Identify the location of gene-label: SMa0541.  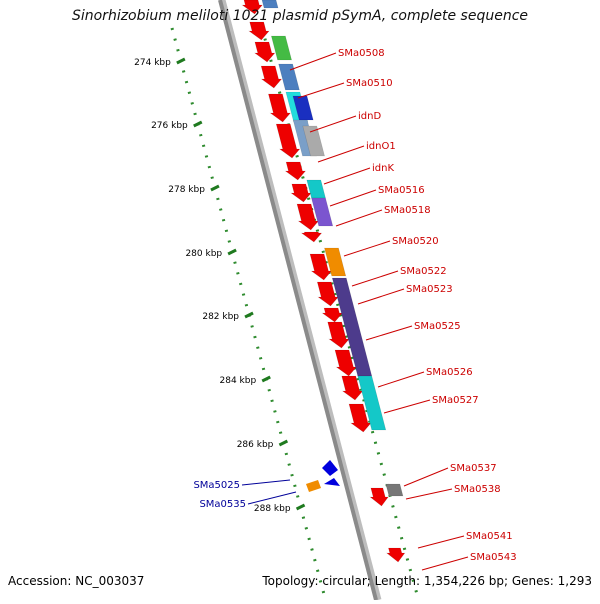
(489, 536).